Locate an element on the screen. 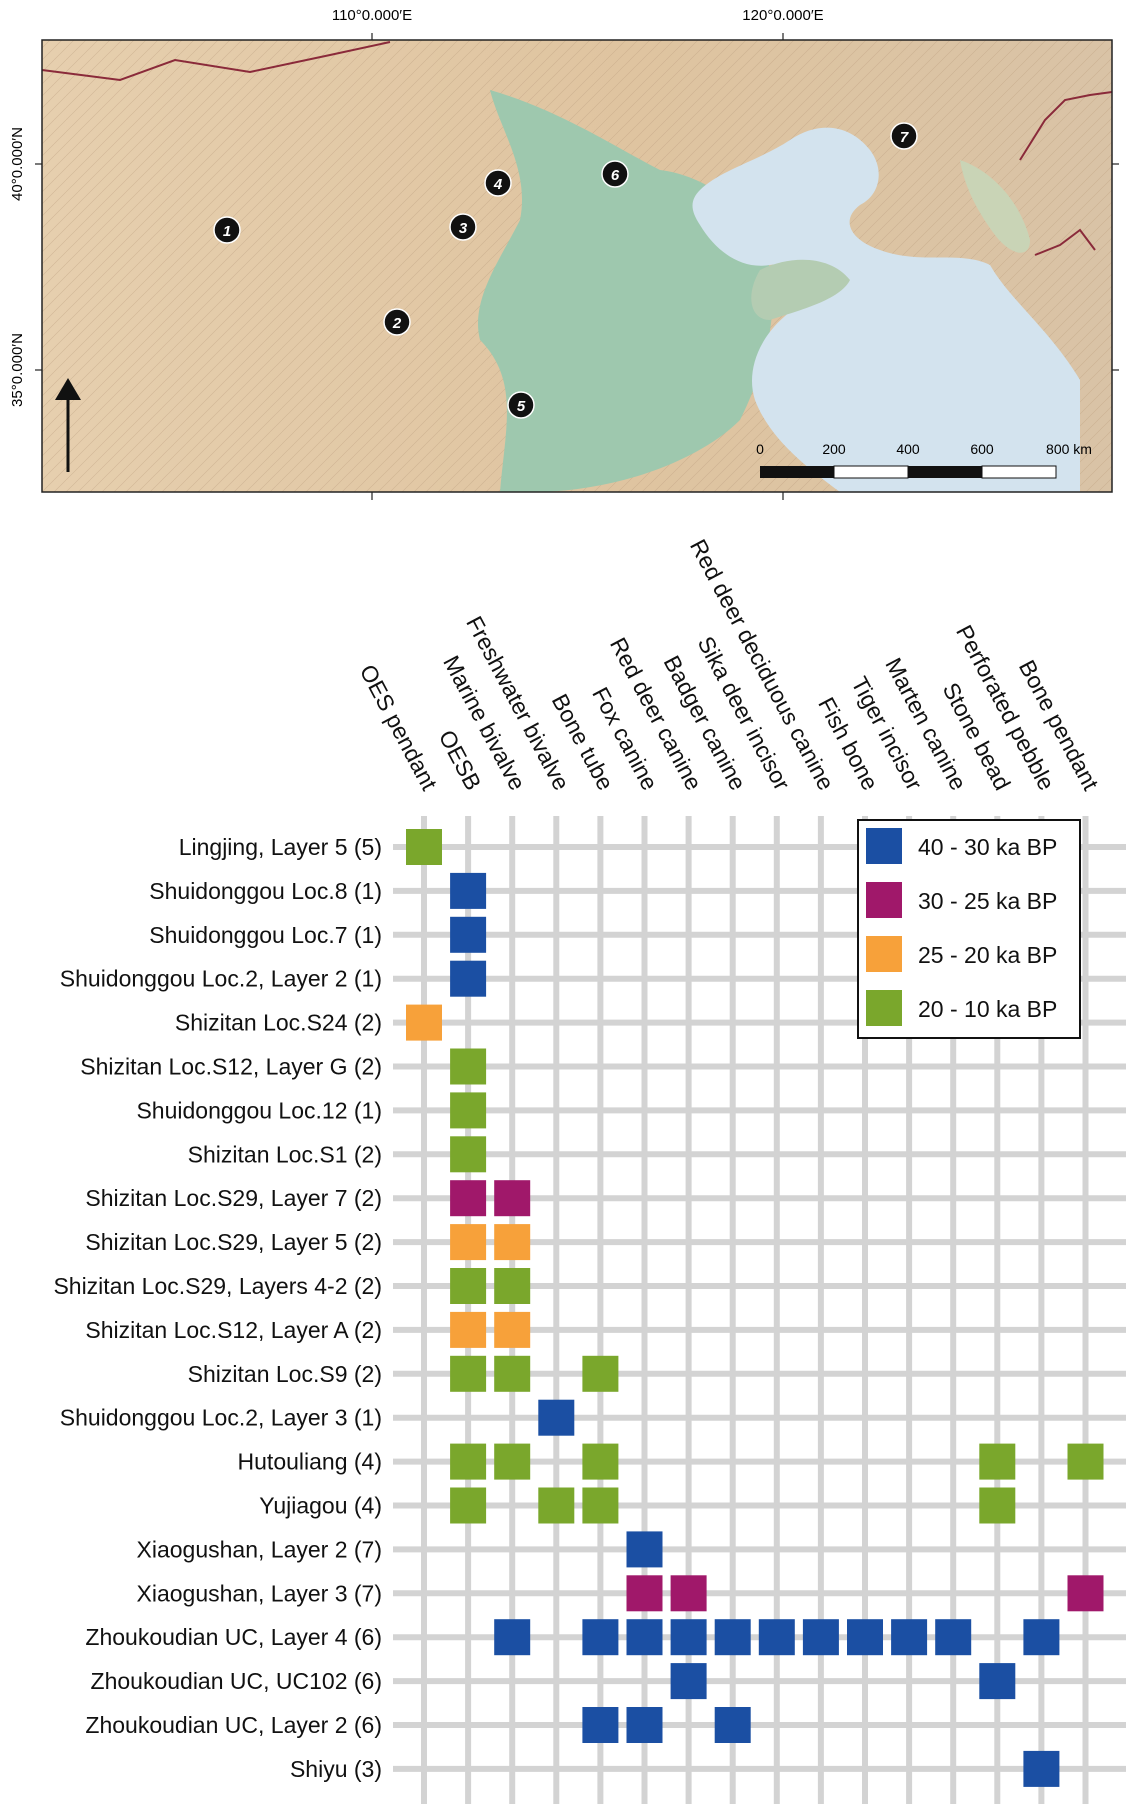  site-marker-label: 5 is located at coordinates (521, 406).